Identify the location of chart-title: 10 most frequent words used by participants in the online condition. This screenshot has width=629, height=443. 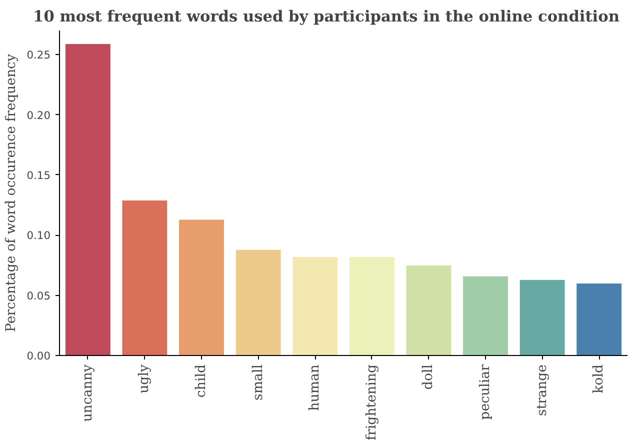
(326, 17).